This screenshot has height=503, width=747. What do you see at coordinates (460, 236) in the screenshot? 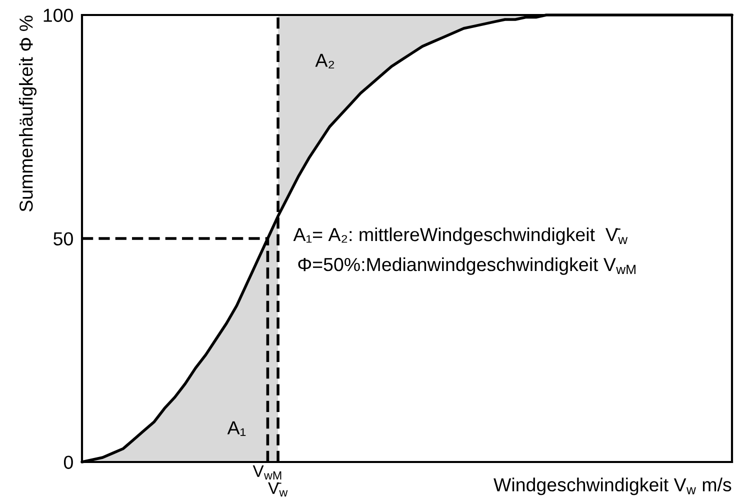
I see `annotation: A₁= A₂: mittlereWindgeschwindigkeit V̄$_{w}$` at bounding box center [460, 236].